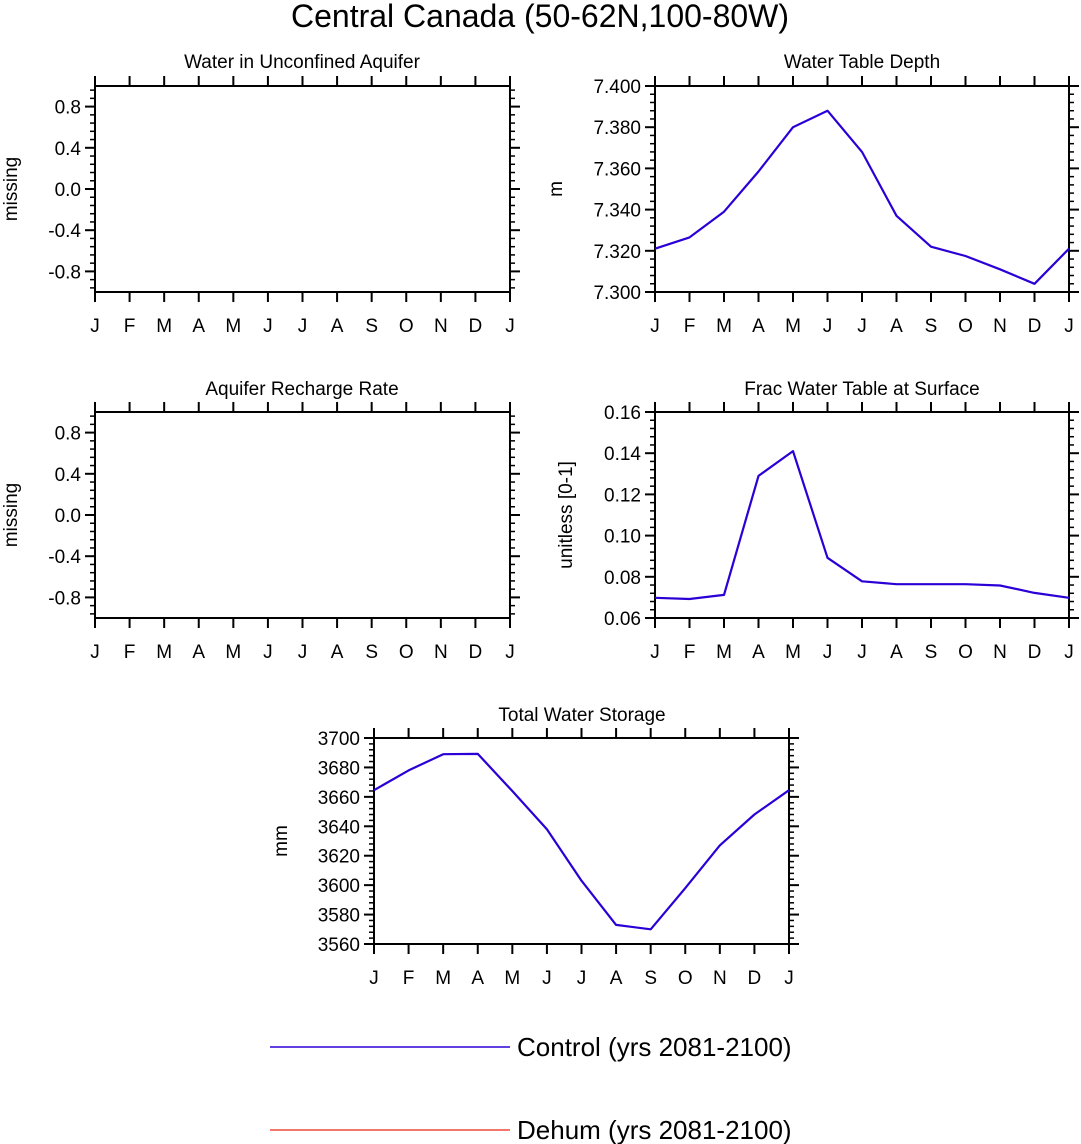 The image size is (1081, 1144). I want to click on legend-label-control: Control (yrs 2081-2100), so click(654, 1047).